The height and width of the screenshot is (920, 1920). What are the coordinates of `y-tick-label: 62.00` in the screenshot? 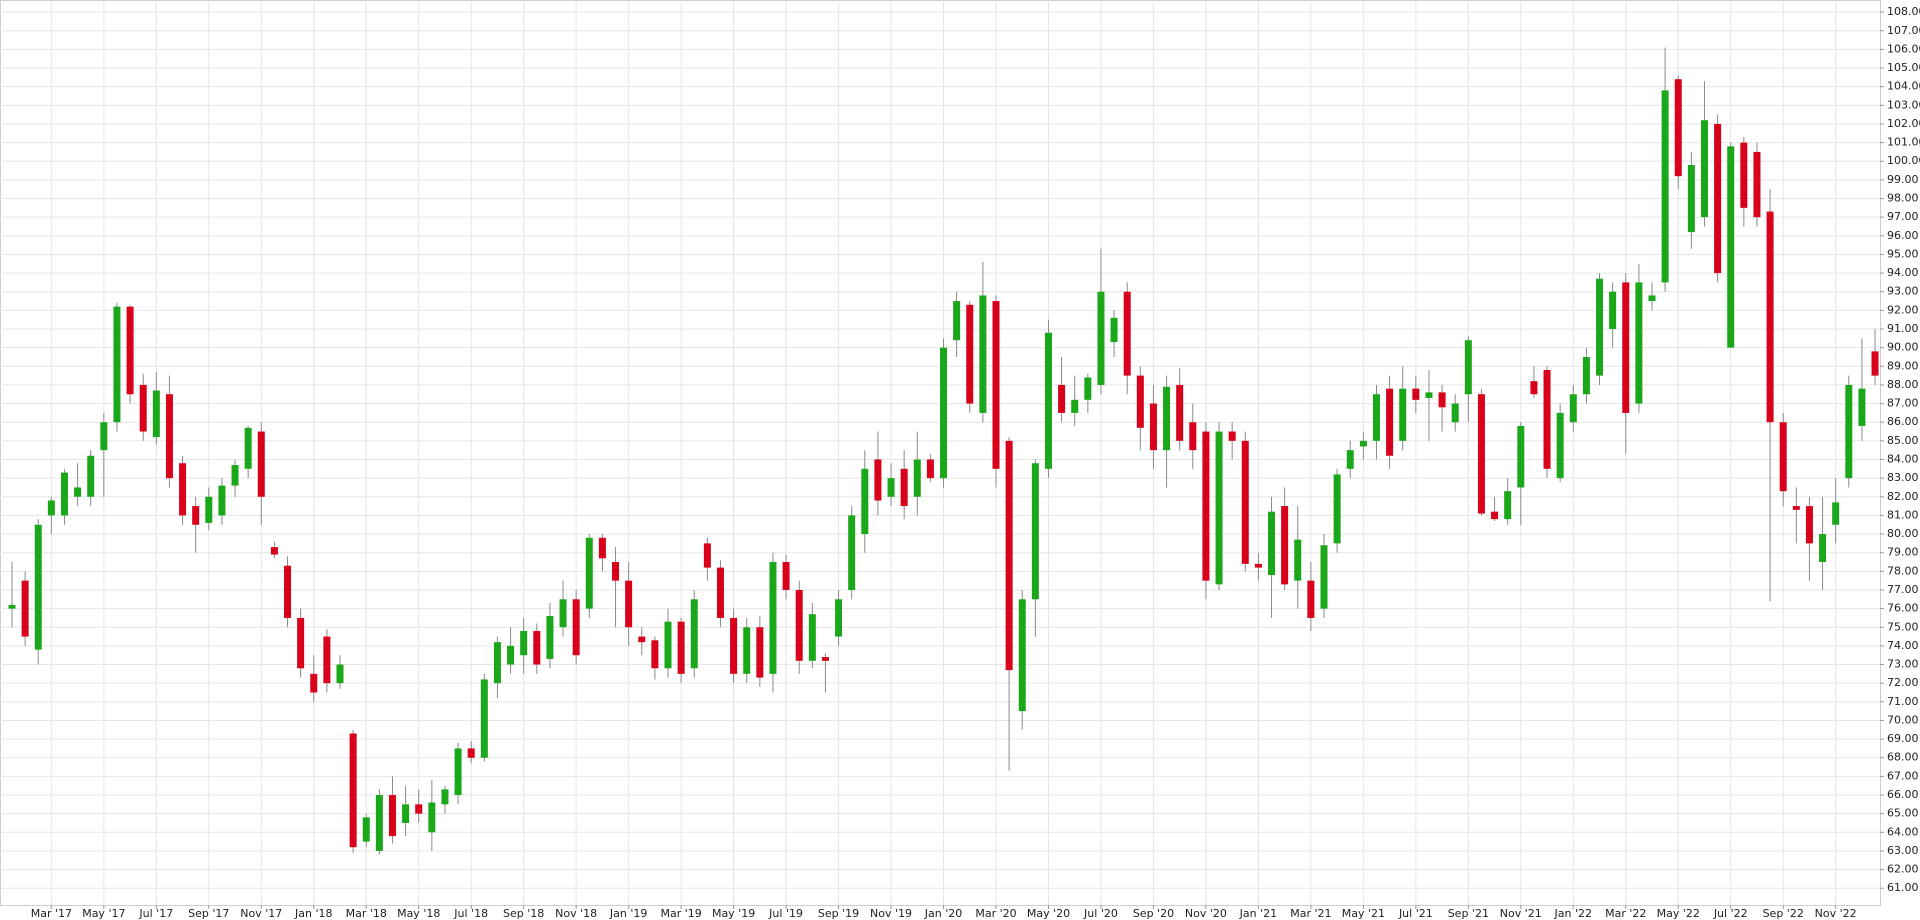 It's located at (1903, 869).